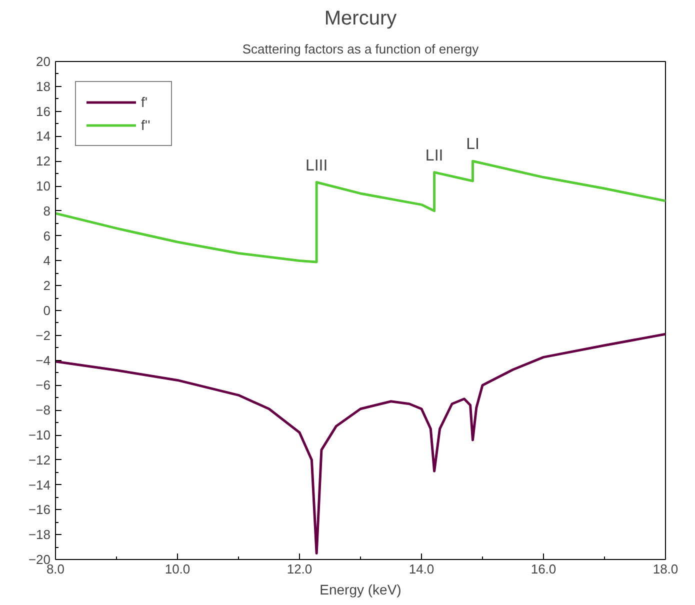  I want to click on y-tick-label: −8, so click(43, 410).